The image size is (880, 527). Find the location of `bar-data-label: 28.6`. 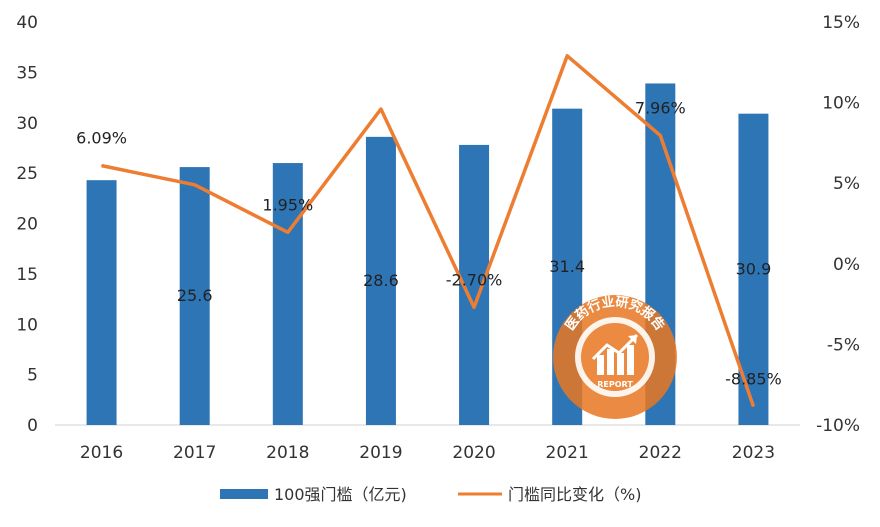

bar-data-label: 28.6 is located at coordinates (381, 280).